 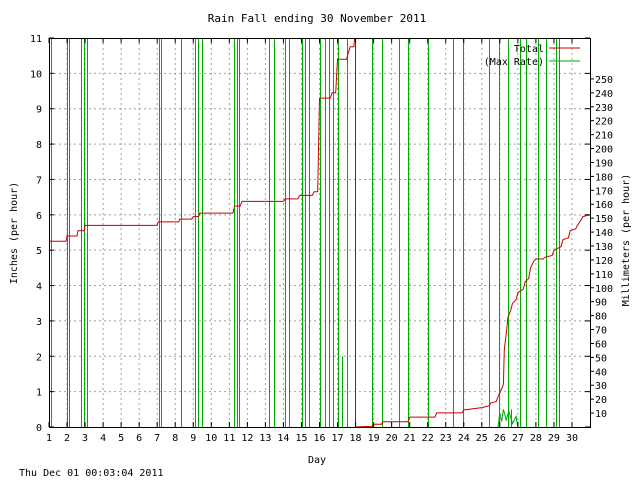 What do you see at coordinates (39, 357) in the screenshot?
I see `y-tick-label: 2` at bounding box center [39, 357].